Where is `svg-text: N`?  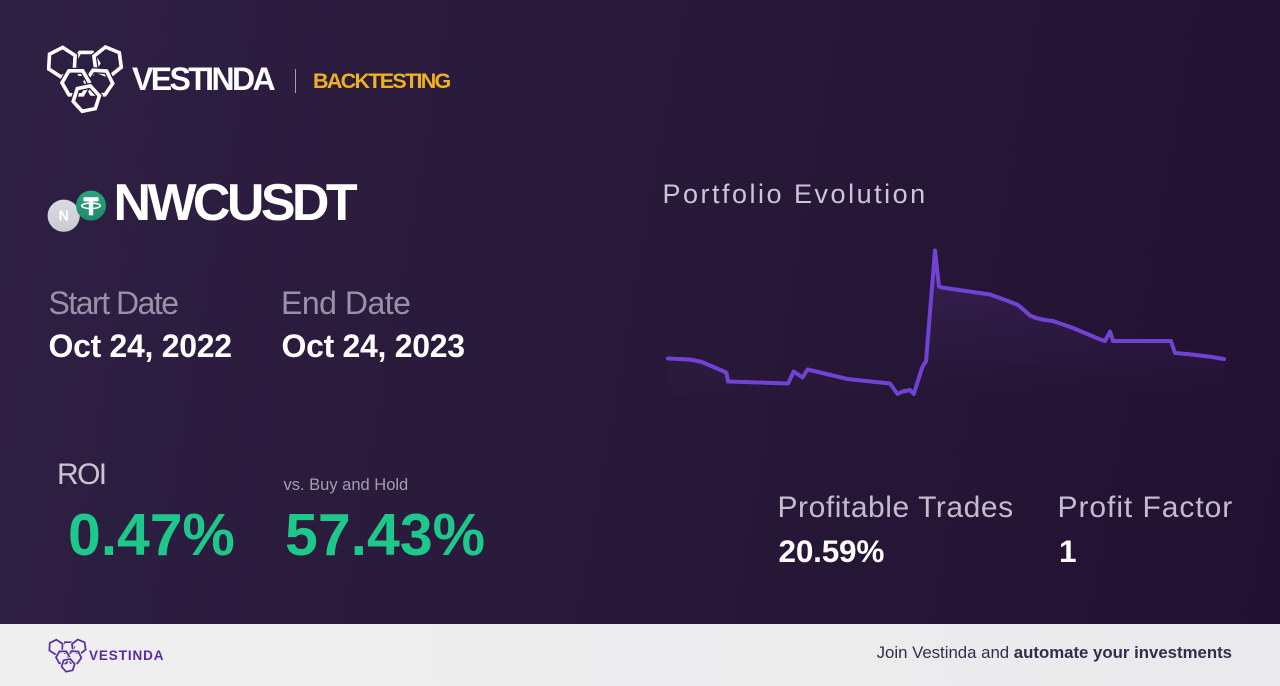
svg-text: N is located at coordinates (63, 217).